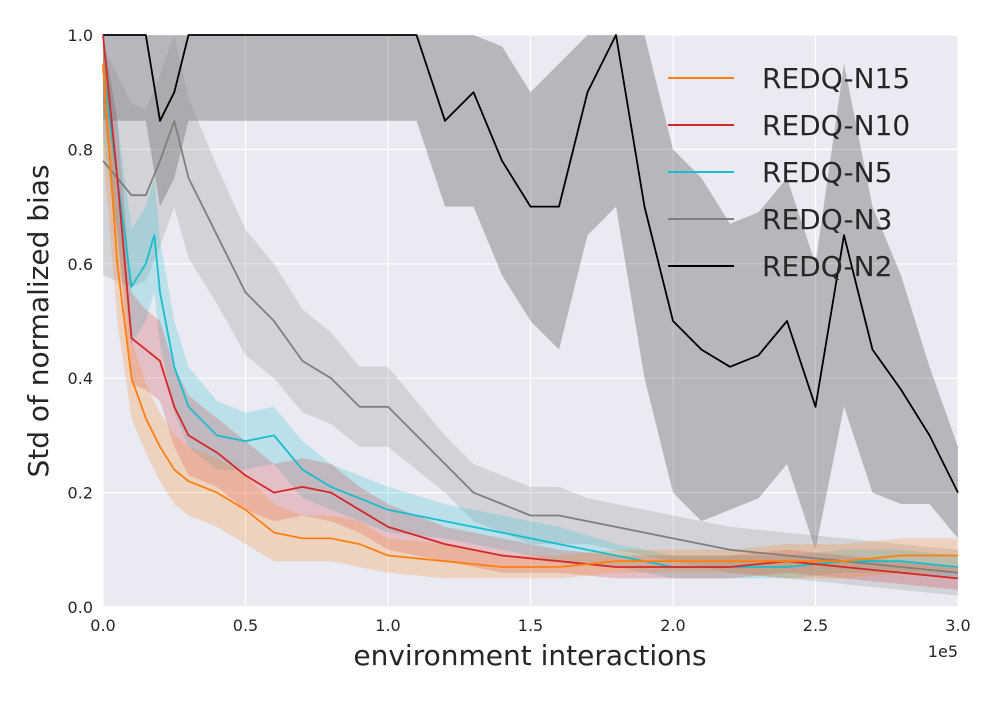  What do you see at coordinates (815, 625) in the screenshot?
I see `x-tick-label: 2.5` at bounding box center [815, 625].